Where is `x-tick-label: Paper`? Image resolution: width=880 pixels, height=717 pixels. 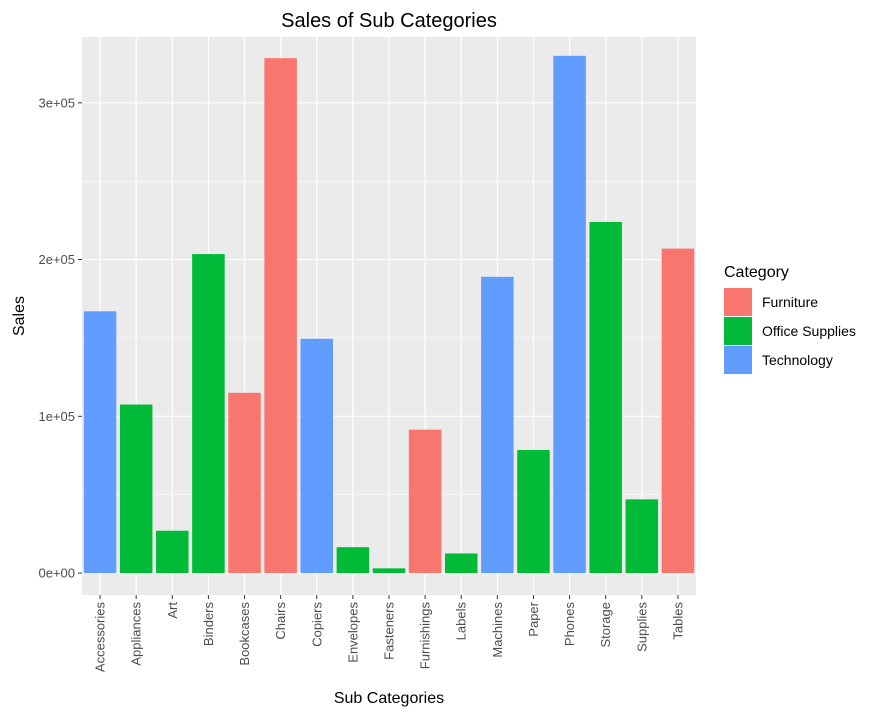
x-tick-label: Paper is located at coordinates (533, 618).